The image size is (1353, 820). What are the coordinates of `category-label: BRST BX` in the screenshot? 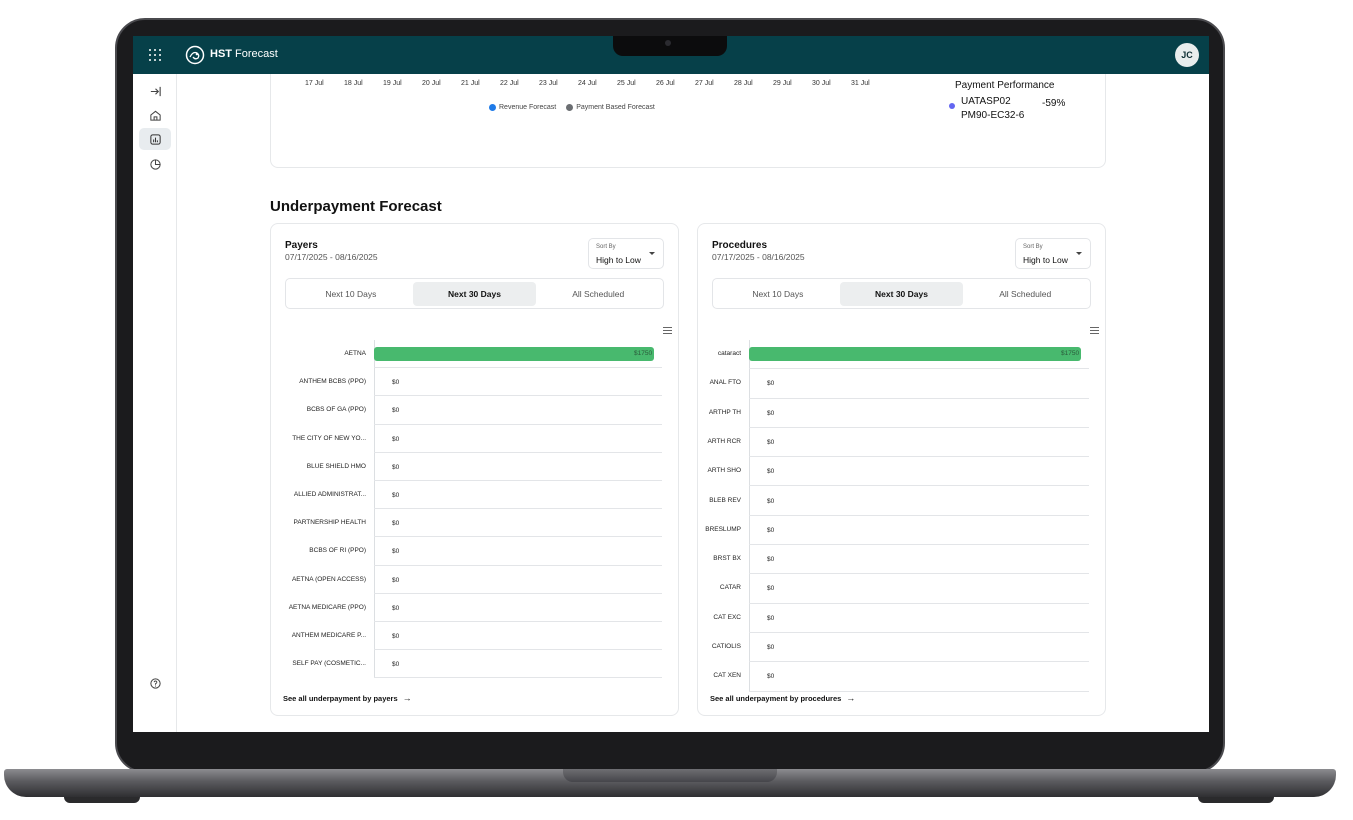 It's located at (727, 559).